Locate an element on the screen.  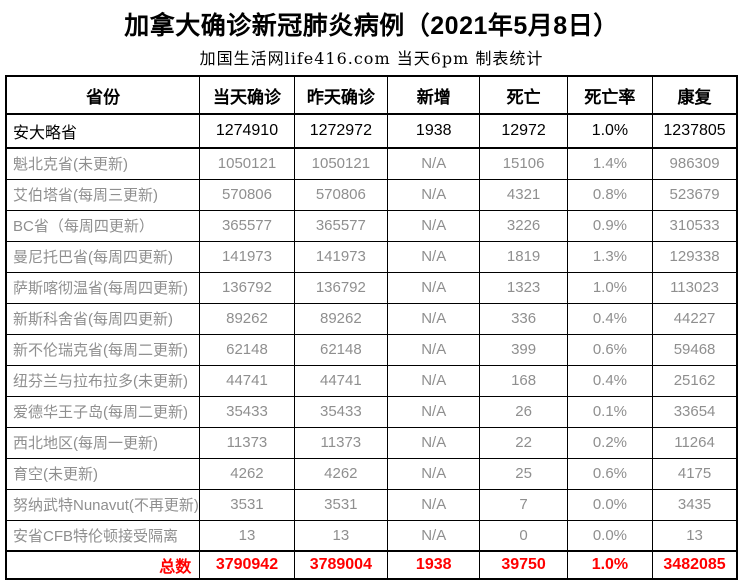
province-cell: 新斯科舍省(每周四更新) is located at coordinates (103, 318).